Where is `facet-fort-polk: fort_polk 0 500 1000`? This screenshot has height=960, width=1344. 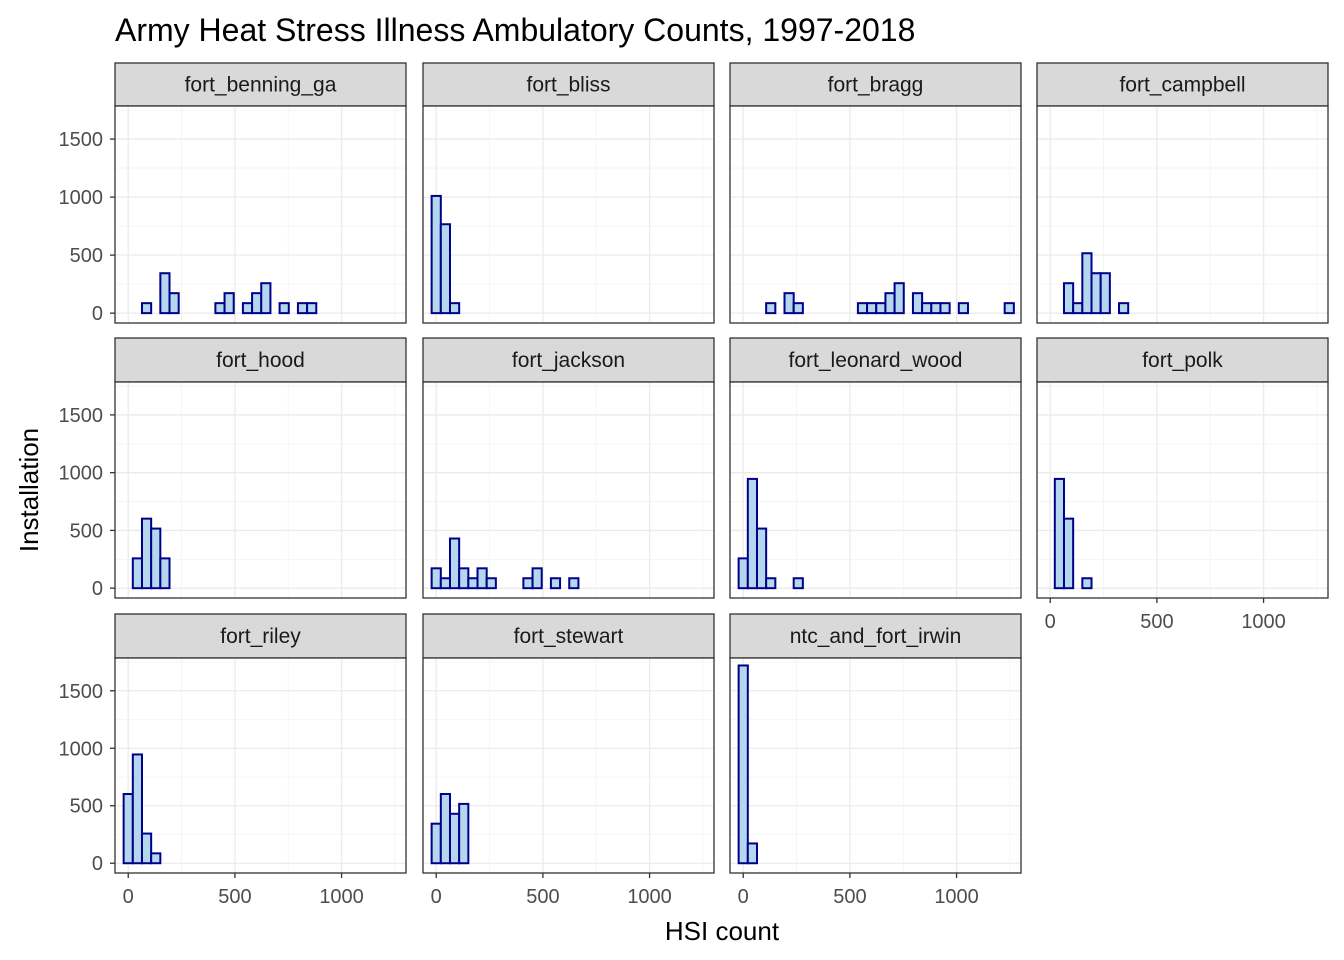
facet-fort-polk: fort_polk 0 500 1000 is located at coordinates (1182, 485).